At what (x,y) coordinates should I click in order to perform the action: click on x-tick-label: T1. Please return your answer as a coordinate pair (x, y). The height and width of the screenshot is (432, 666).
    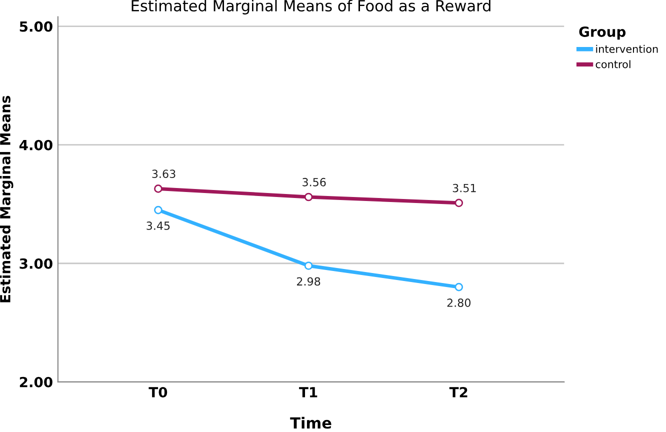
    Looking at the image, I should click on (308, 392).